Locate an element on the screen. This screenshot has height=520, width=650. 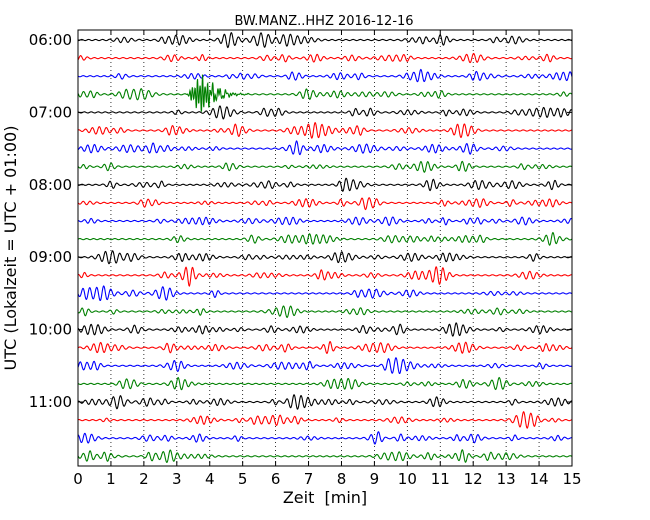
x-tick-label-6: 6 is located at coordinates (276, 479).